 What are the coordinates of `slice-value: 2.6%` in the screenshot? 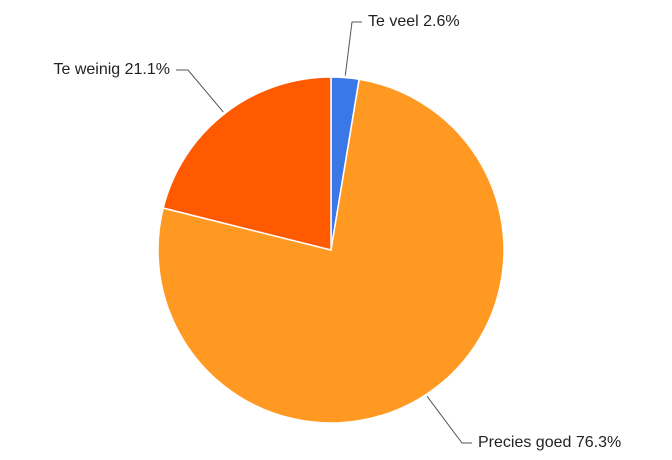 It's located at (441, 21).